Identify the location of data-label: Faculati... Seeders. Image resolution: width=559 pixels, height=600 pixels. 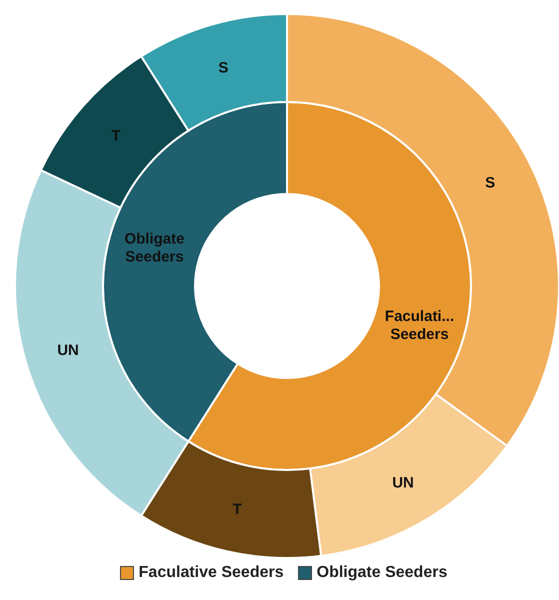
(419, 325).